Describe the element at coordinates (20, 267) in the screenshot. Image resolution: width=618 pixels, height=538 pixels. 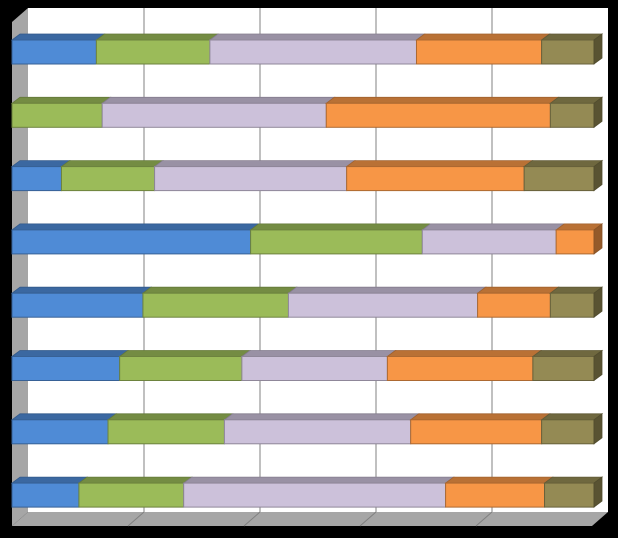
I see `plot-side-wall` at that location.